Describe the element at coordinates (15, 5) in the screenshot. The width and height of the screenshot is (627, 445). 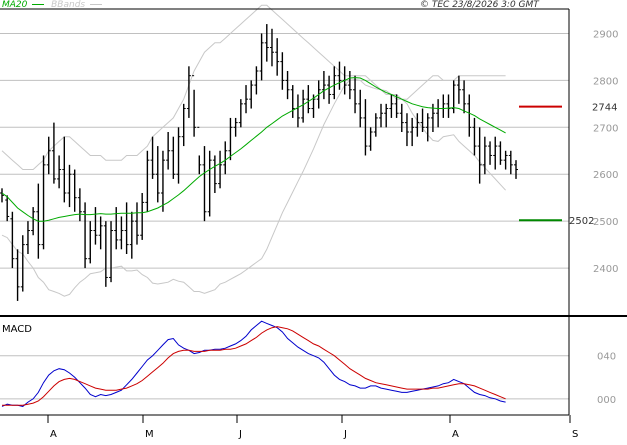
I see `legend-ma20: MA20` at that location.